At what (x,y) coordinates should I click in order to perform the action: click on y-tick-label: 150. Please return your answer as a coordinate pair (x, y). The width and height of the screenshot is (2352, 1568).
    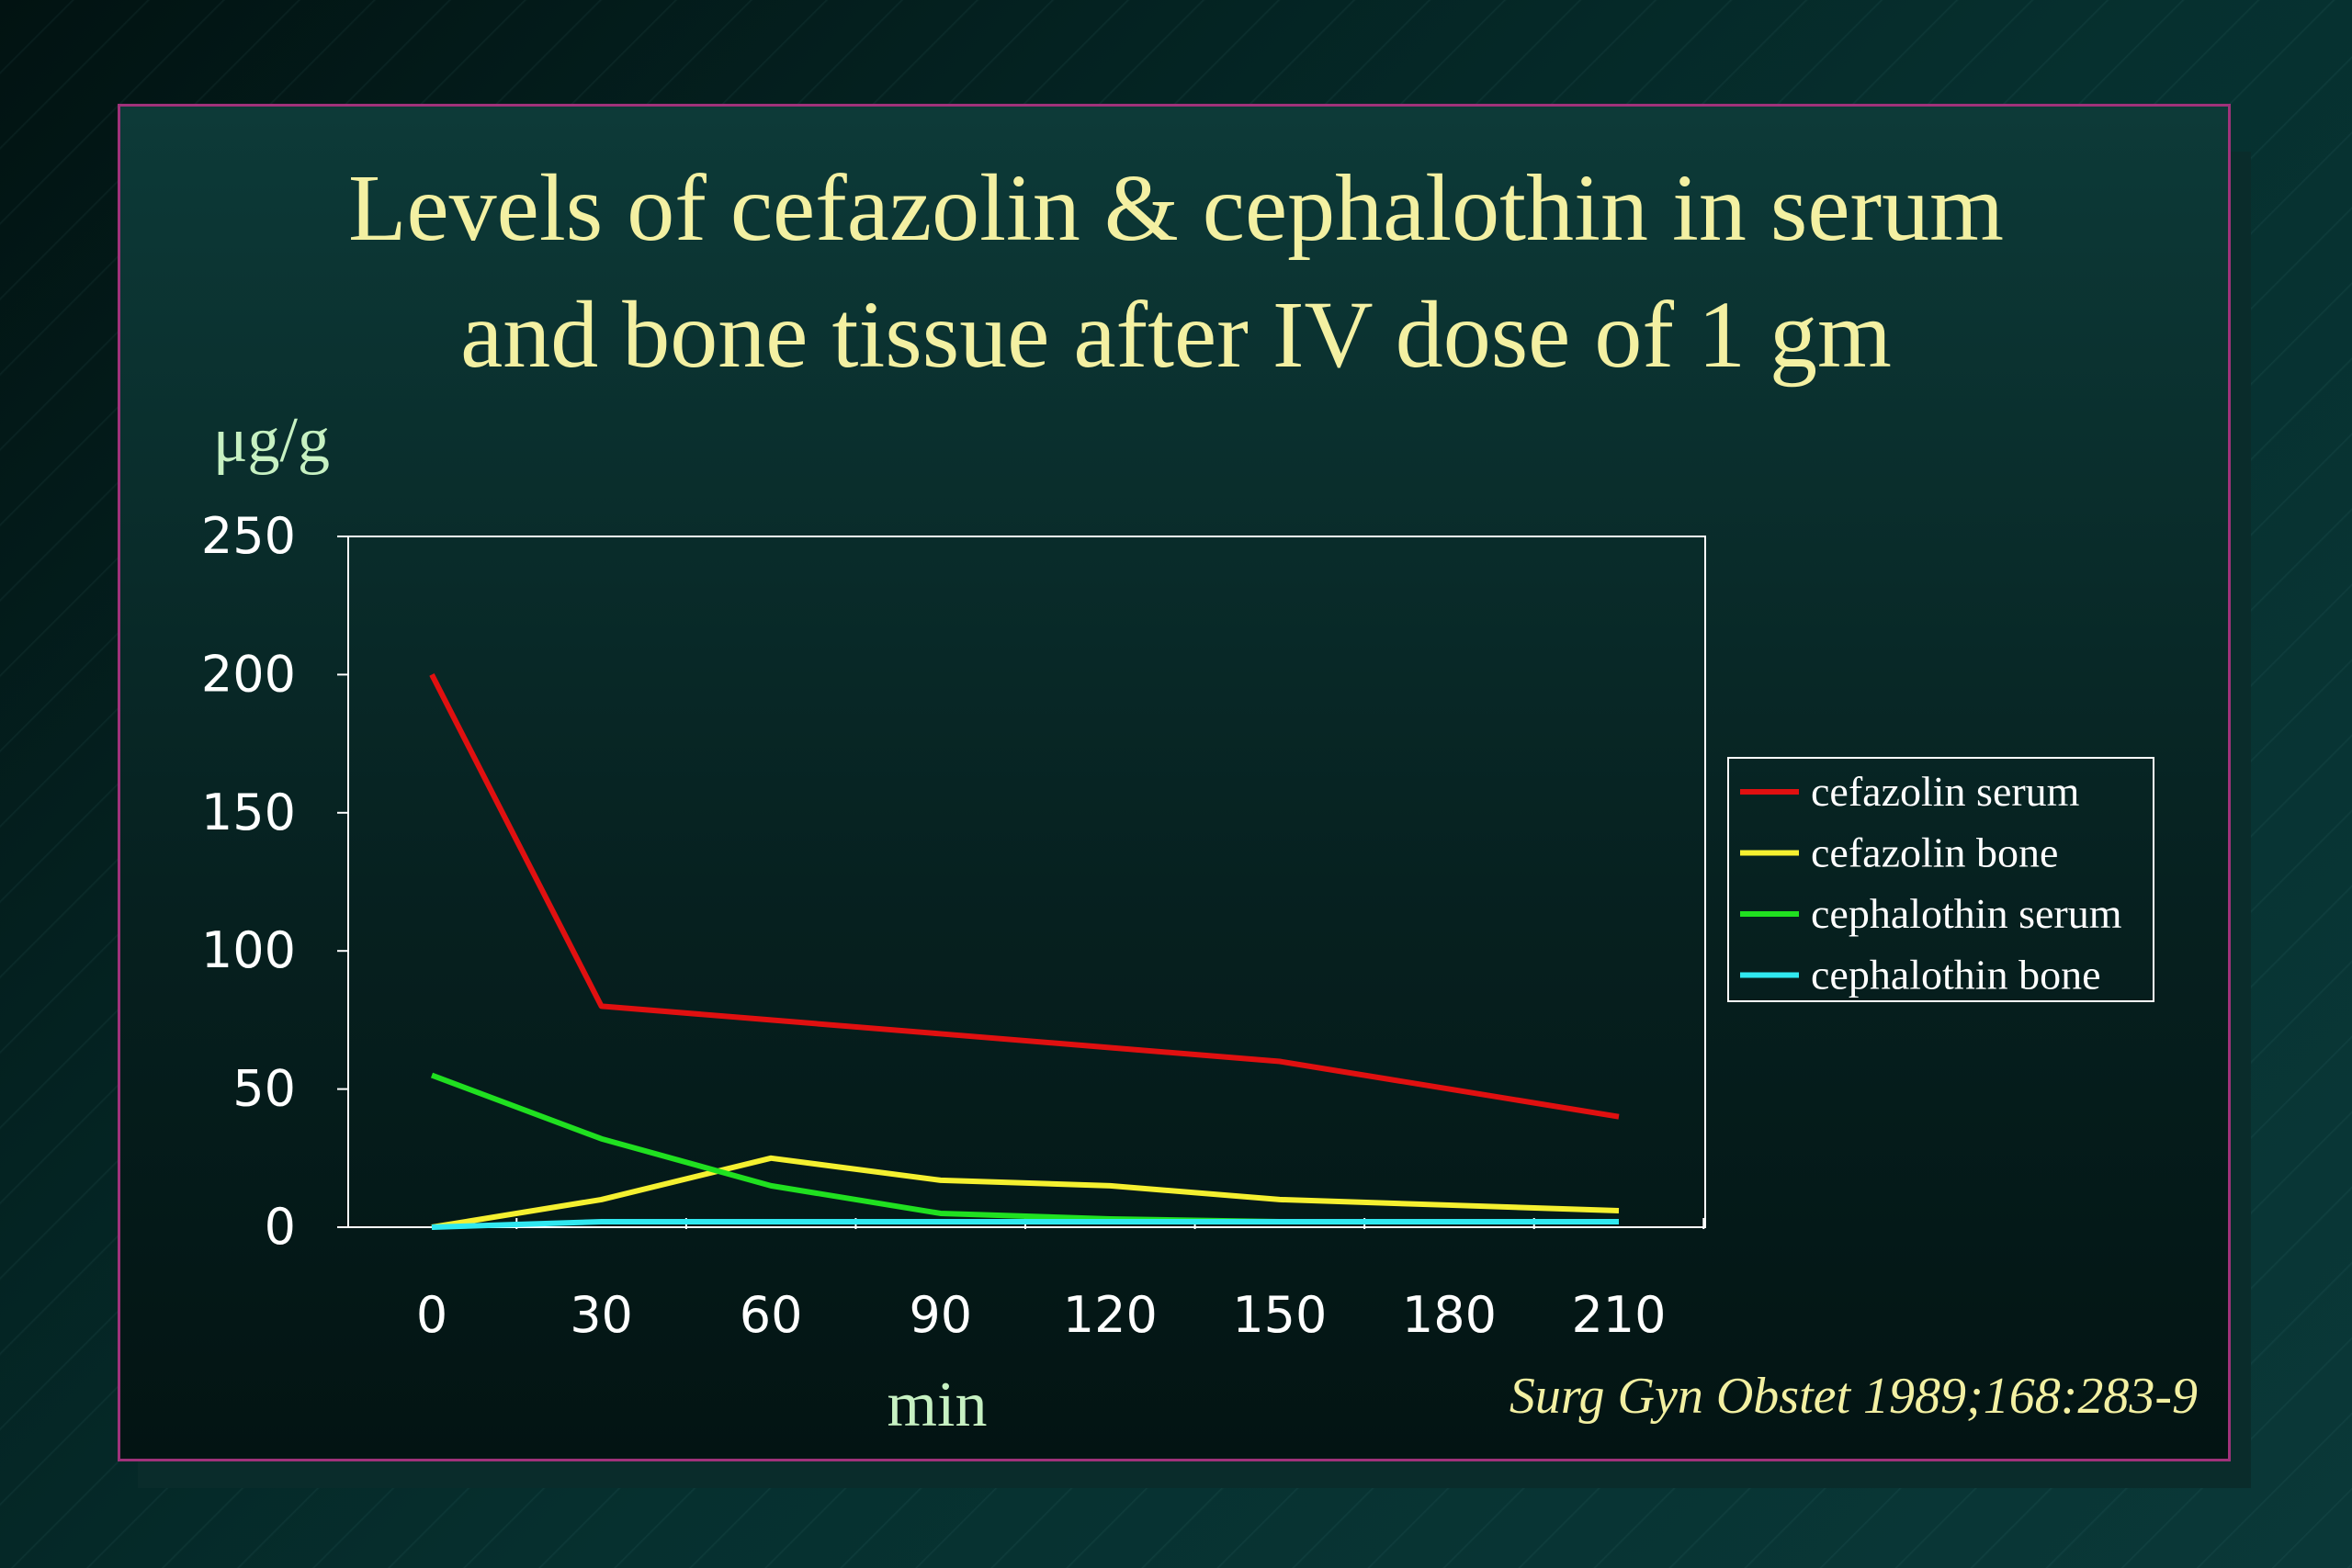
    Looking at the image, I should click on (248, 812).